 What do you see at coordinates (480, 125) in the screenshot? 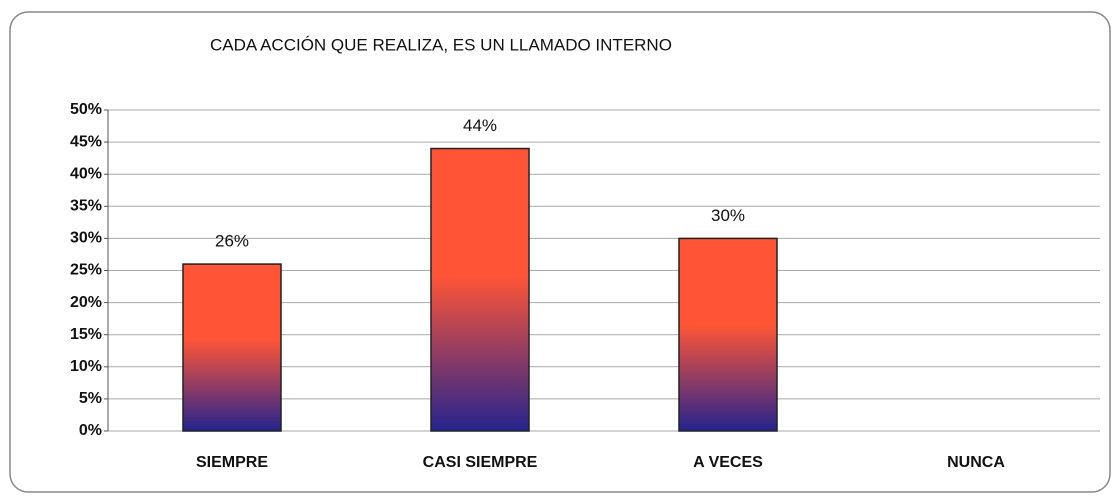
I see `data-label: 44%` at bounding box center [480, 125].